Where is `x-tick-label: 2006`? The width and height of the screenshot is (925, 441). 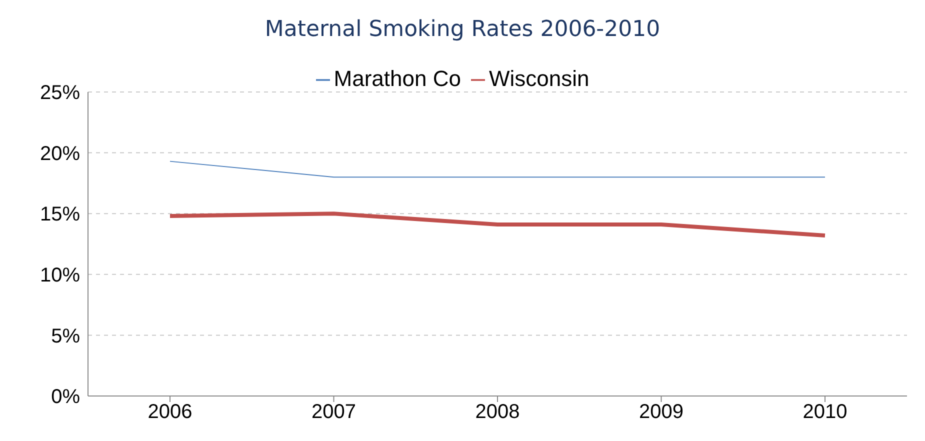
x-tick-label: 2006 is located at coordinates (170, 412).